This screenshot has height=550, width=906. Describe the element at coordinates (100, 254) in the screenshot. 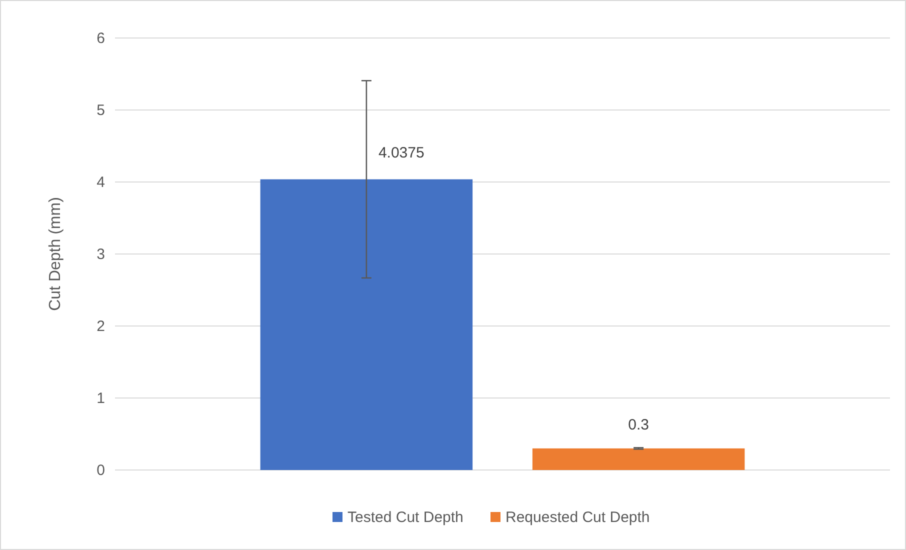

I see `y-tick-label: 3` at that location.